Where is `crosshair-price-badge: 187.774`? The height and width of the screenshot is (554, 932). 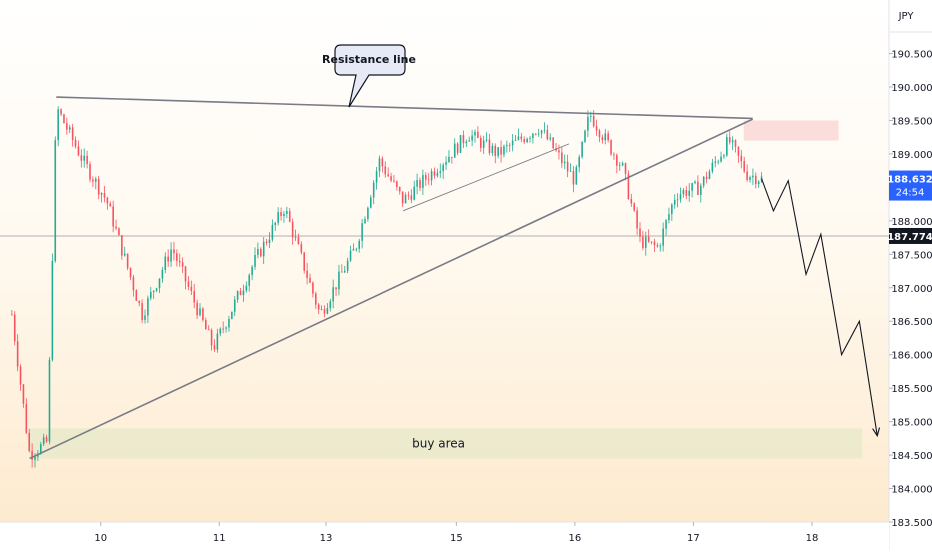 crosshair-price-badge: 187.774 is located at coordinates (909, 235).